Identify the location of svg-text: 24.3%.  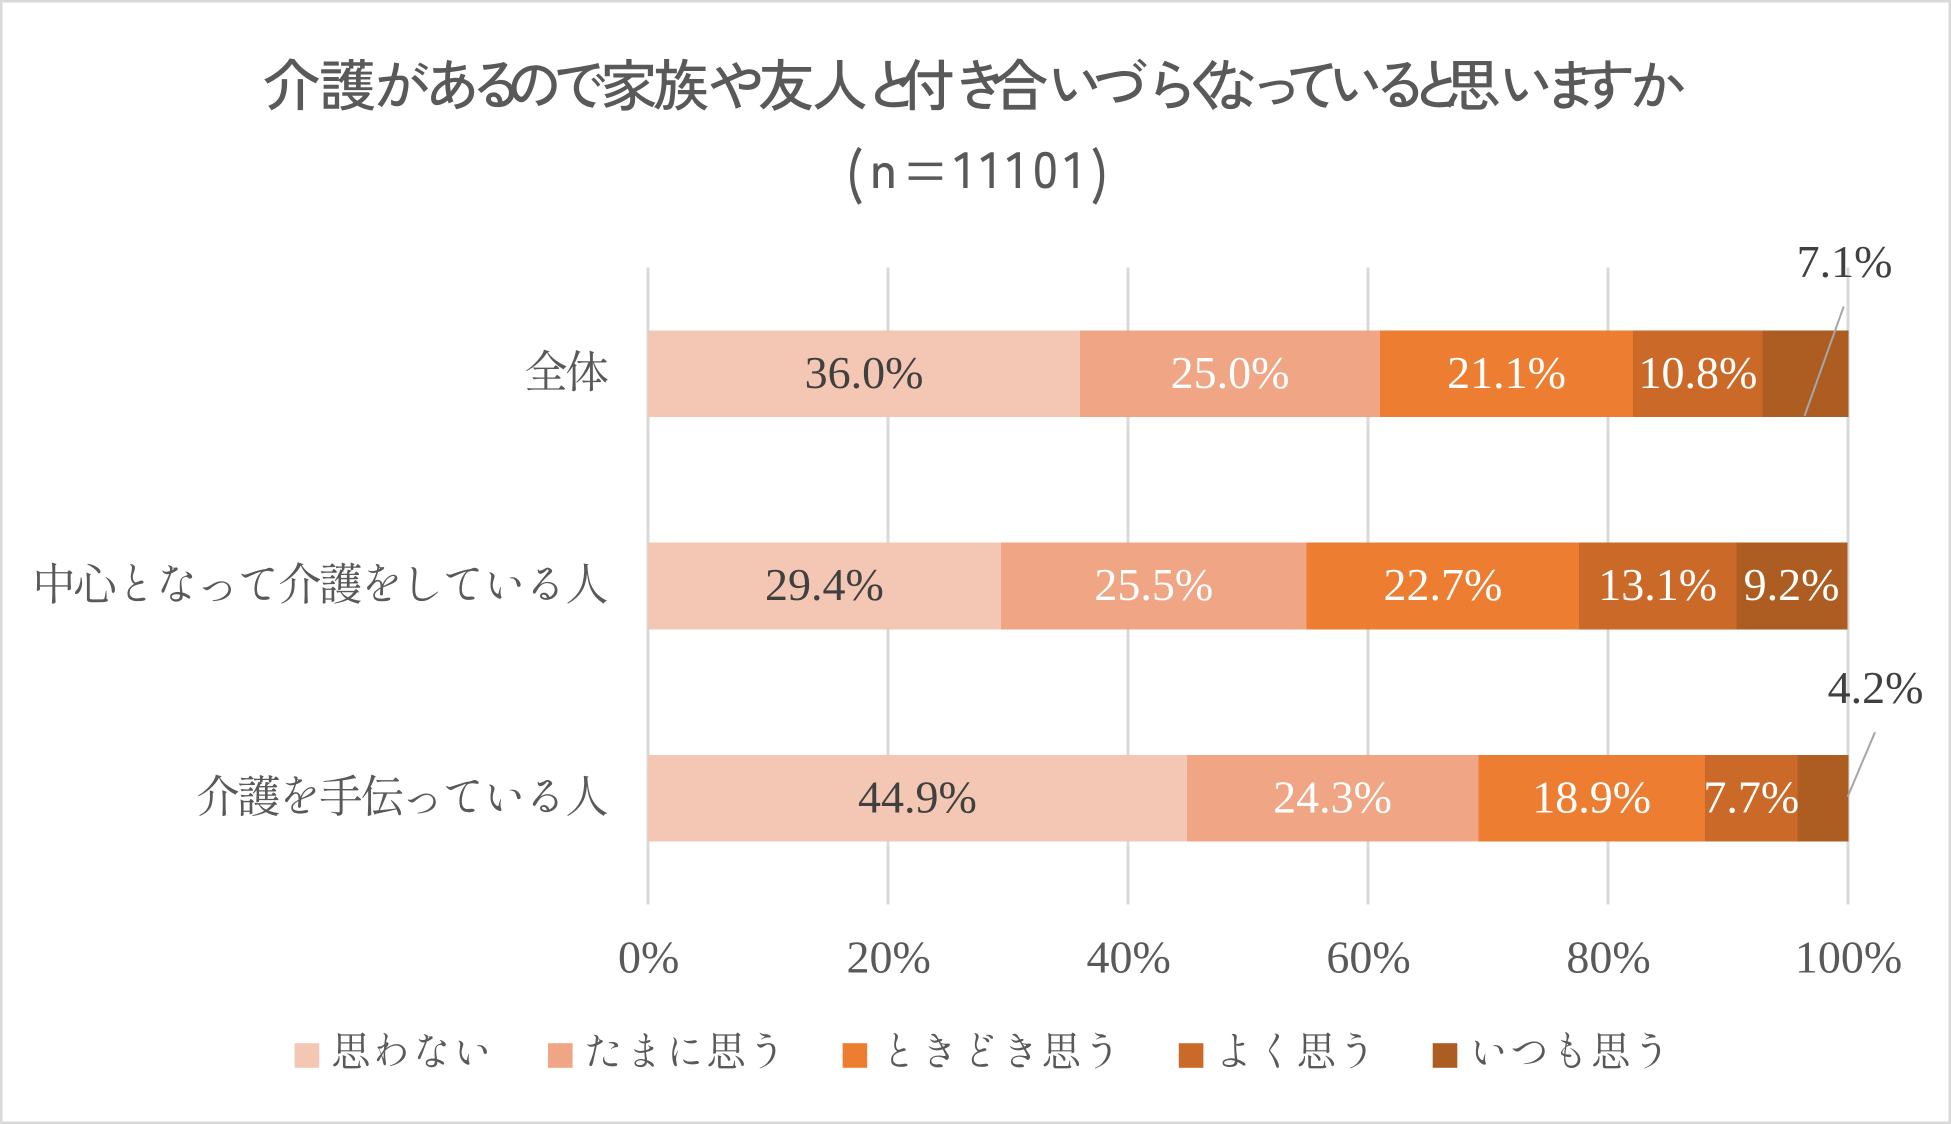
(1332, 797).